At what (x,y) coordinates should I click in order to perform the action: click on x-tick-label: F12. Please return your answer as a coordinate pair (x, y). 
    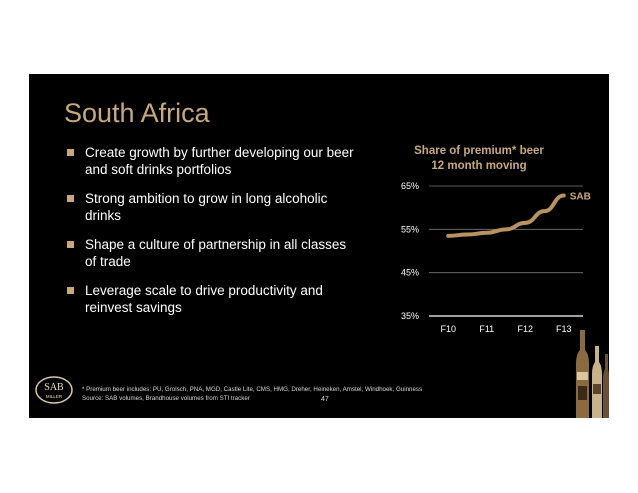
    Looking at the image, I should click on (525, 329).